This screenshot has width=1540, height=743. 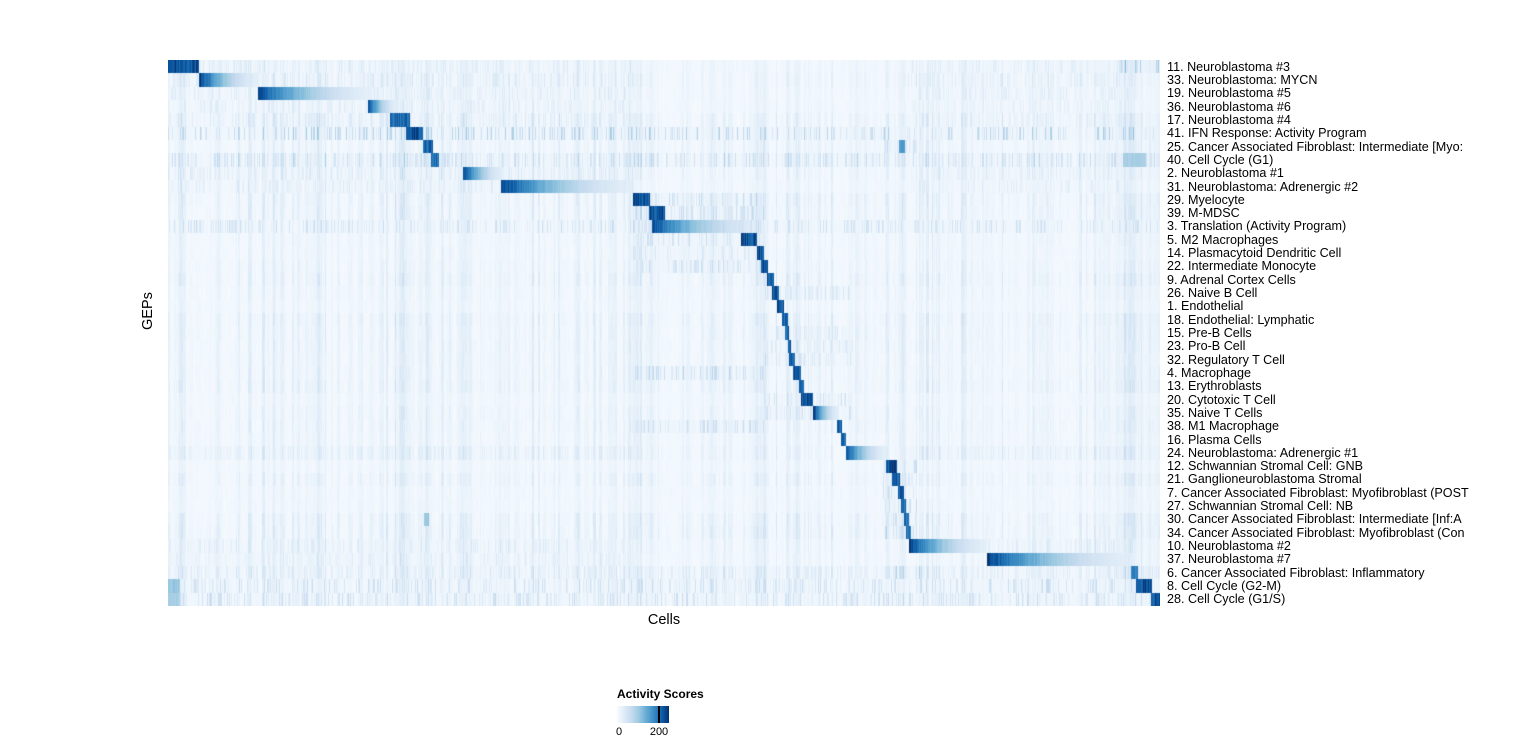 I want to click on row-label: 36. Neuroblastoma #6, so click(x=1229, y=106).